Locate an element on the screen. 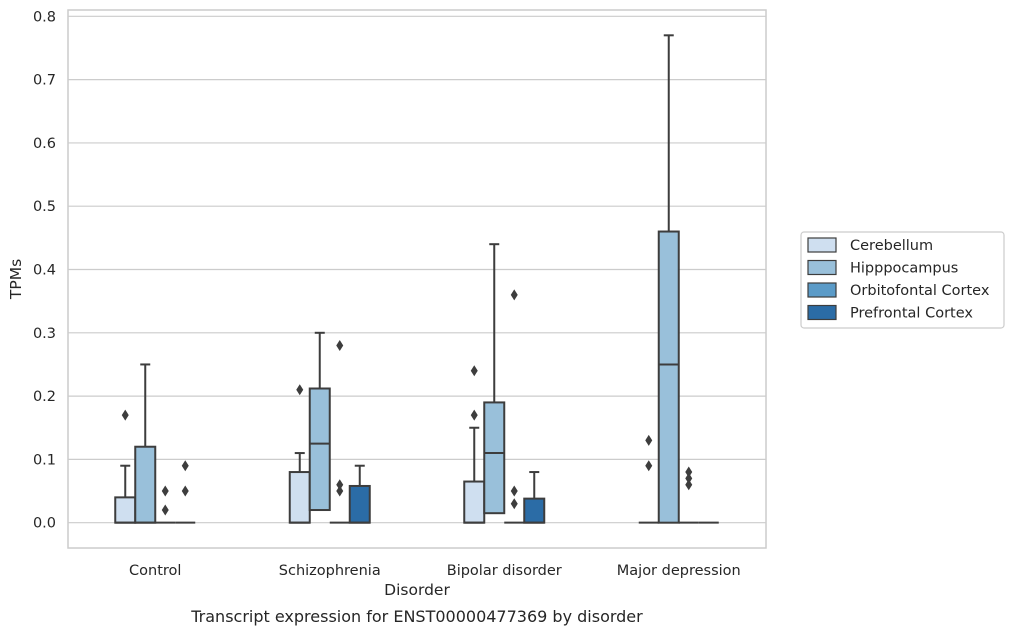 The width and height of the screenshot is (1014, 635). legend-label: Cerebellum is located at coordinates (891, 246).